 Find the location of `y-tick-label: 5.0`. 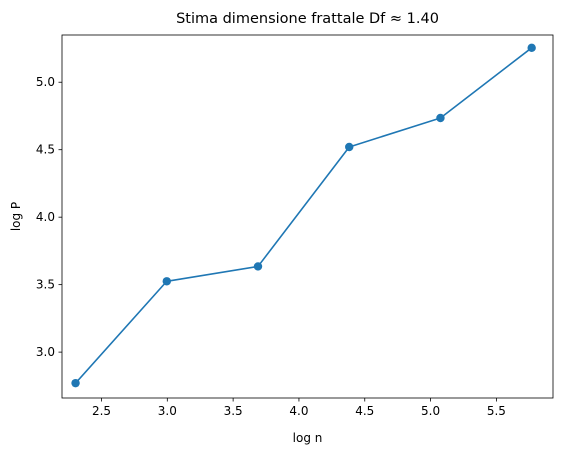

y-tick-label: 5.0 is located at coordinates (45, 82).